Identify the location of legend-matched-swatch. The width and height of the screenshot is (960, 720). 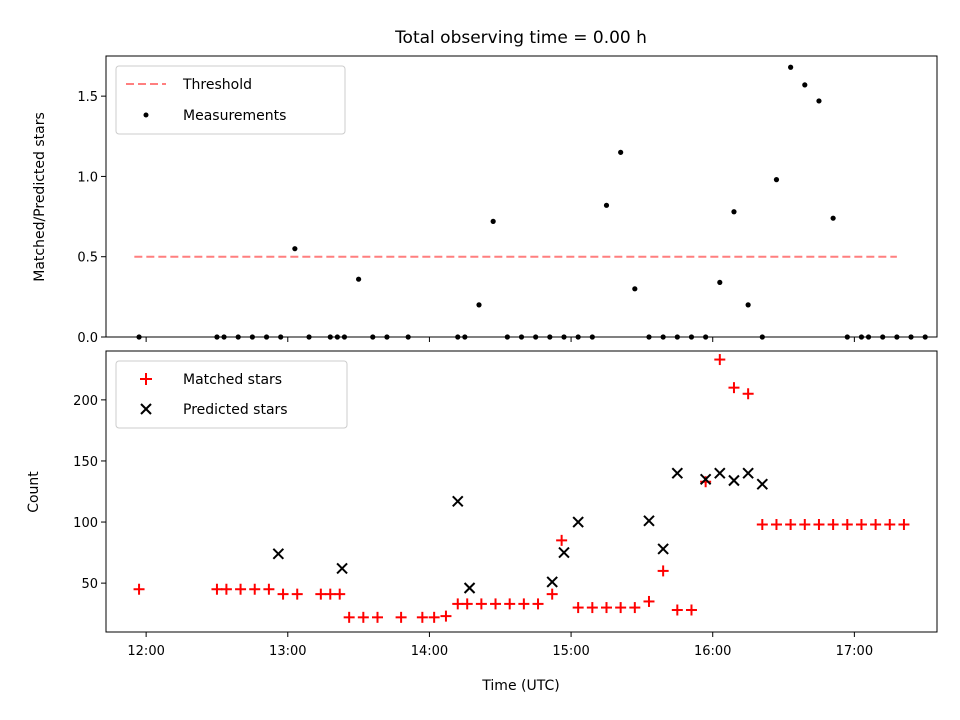
(146, 379).